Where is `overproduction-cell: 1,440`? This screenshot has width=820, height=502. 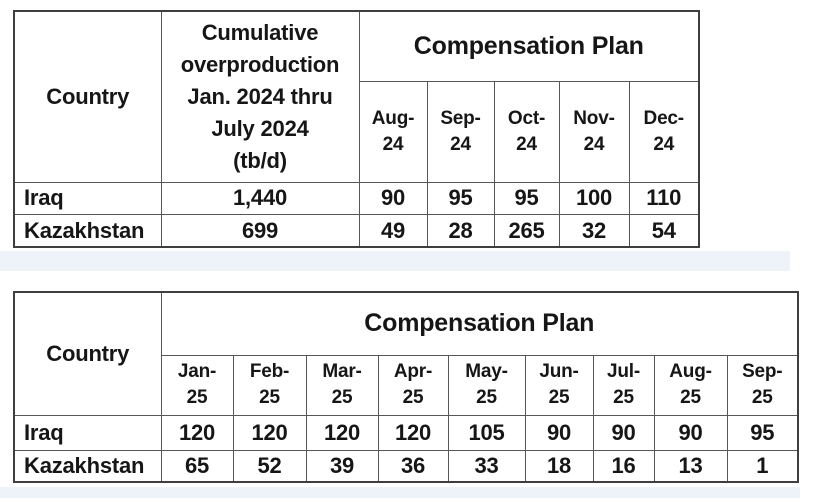
overproduction-cell: 1,440 is located at coordinates (260, 198).